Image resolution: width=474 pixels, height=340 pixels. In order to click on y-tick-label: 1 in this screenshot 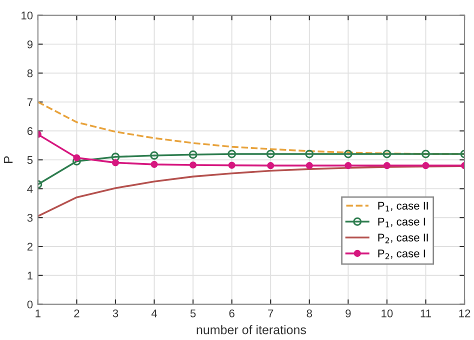, I will do `click(30, 276)`.